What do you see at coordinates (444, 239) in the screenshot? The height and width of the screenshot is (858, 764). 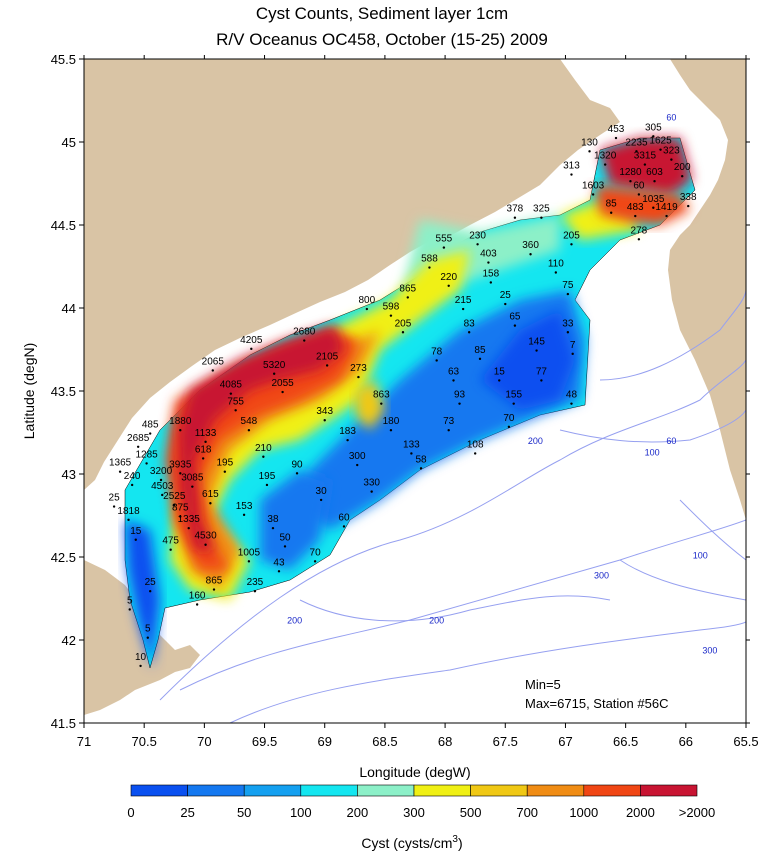 I see `station-value: 555` at bounding box center [444, 239].